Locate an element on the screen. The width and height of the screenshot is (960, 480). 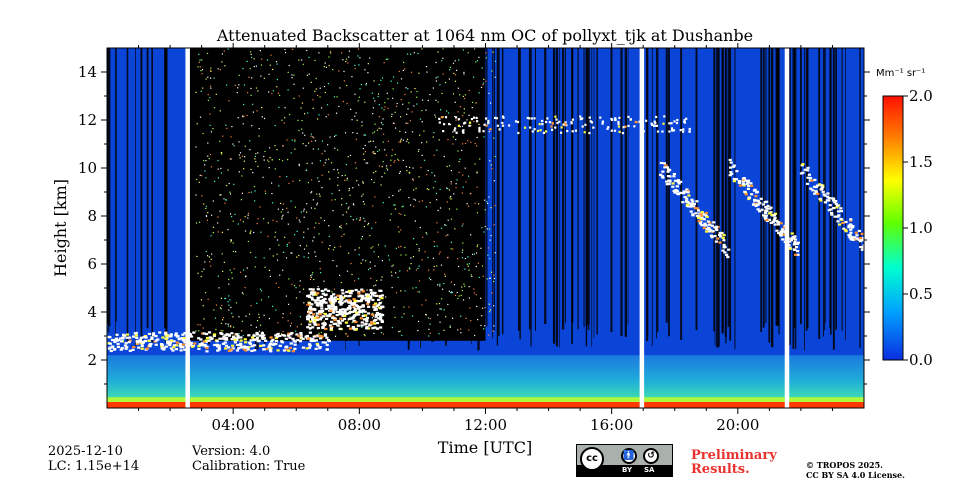
by-person-icon: 🚹 is located at coordinates (629, 456).